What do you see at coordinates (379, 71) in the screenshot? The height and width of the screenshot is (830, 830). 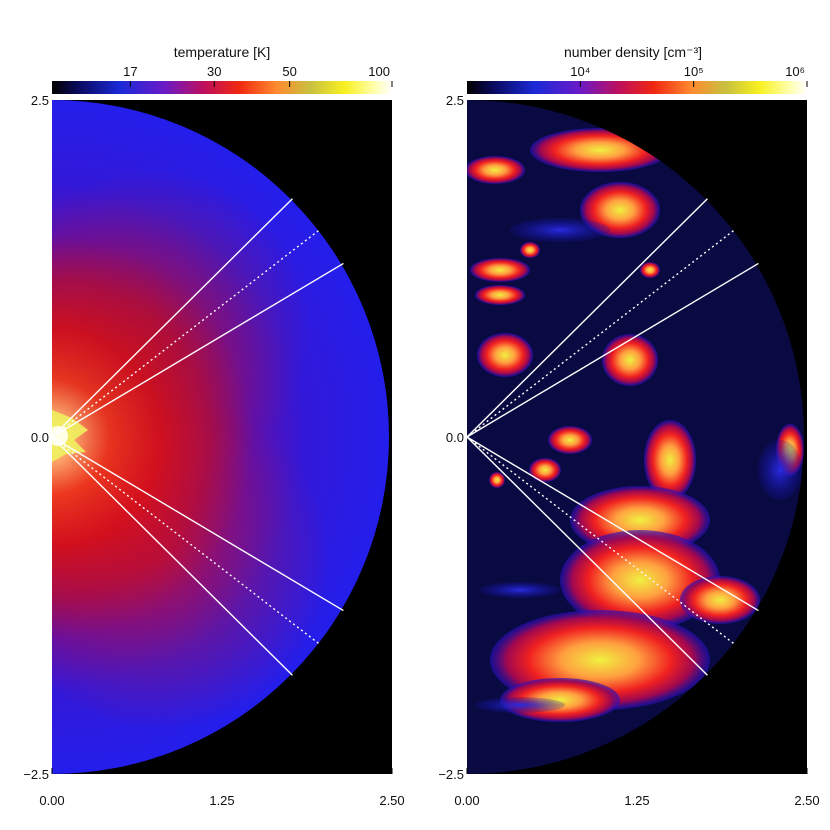 I see `colorbar-tick-label: 100` at bounding box center [379, 71].